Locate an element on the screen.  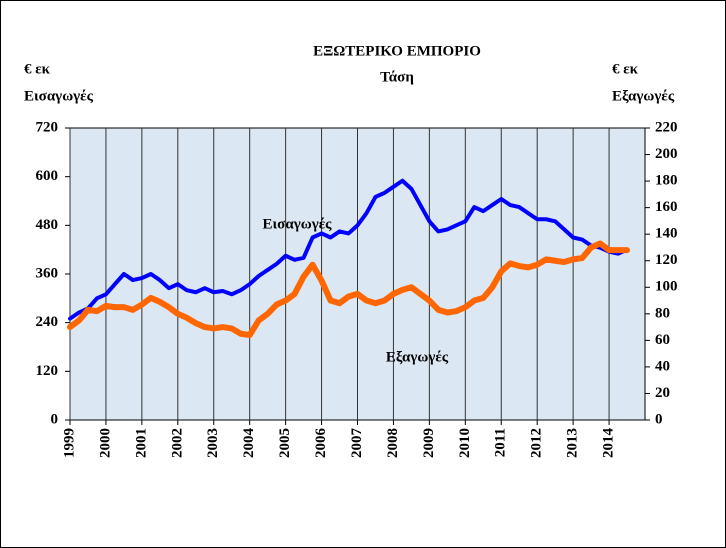
y-tick-label: 720 is located at coordinates (47, 127).